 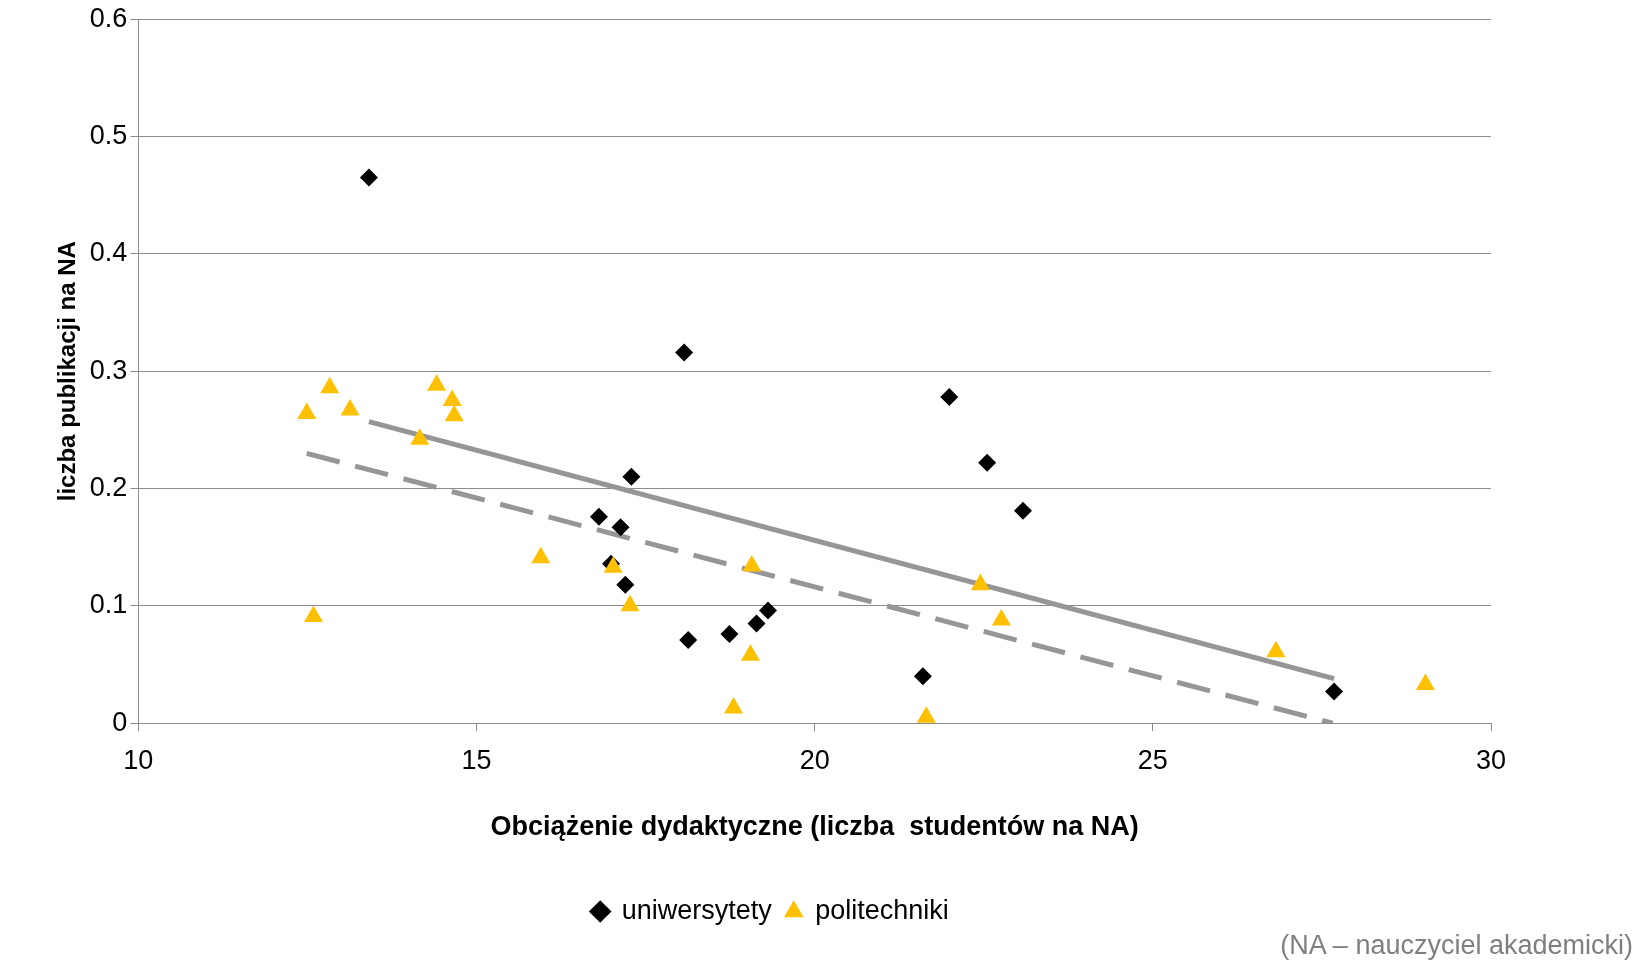 I want to click on x-tick-label: 25, so click(x=1152, y=759).